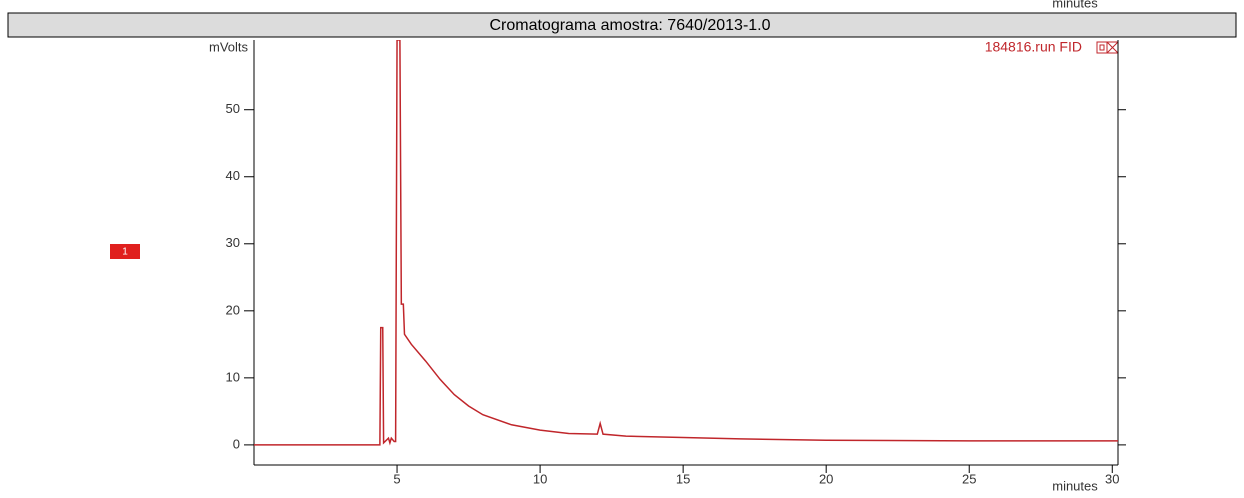 This screenshot has width=1244, height=498. Describe the element at coordinates (969, 478) in the screenshot. I see `x-tick-label: 25` at that location.